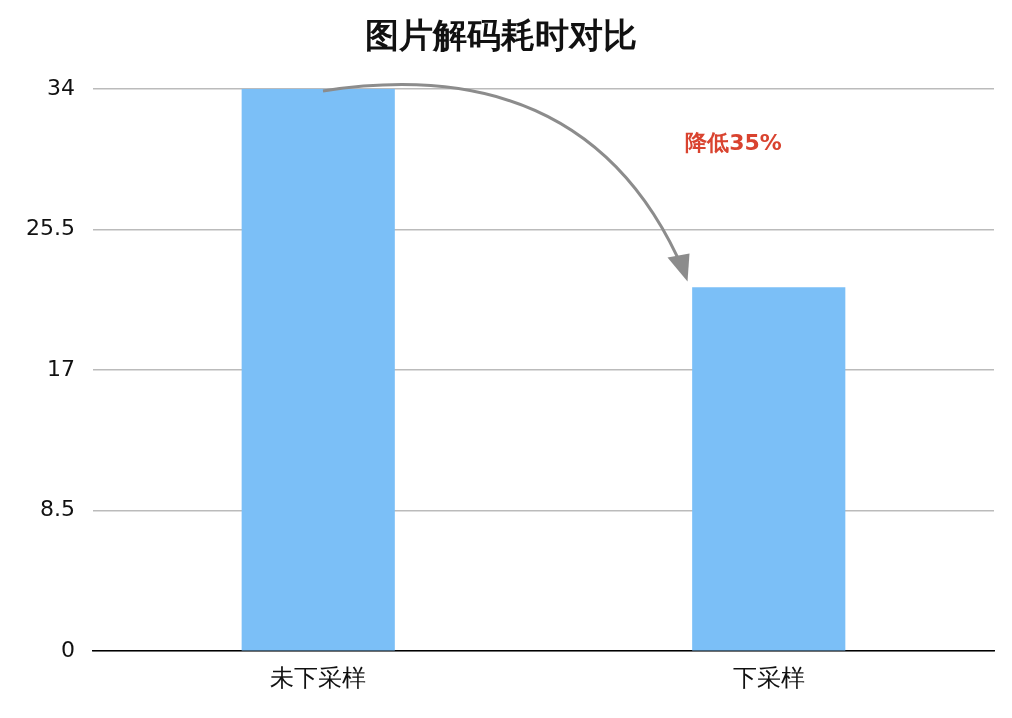  Describe the element at coordinates (60, 368) in the screenshot. I see `y-tick-label: 17` at that location.